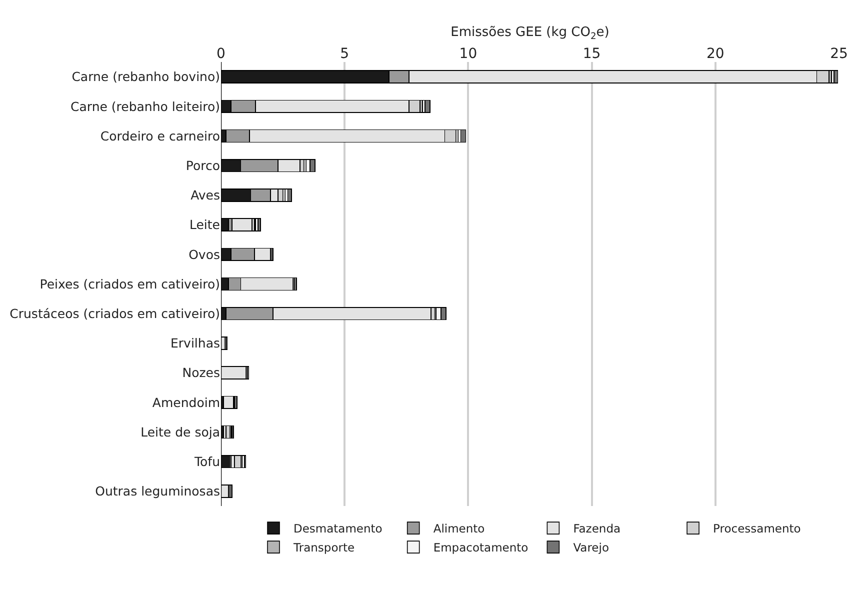 The height and width of the screenshot is (591, 859). I want to click on y-tick-label: Peixes (criados em cativeiro), so click(130, 284).